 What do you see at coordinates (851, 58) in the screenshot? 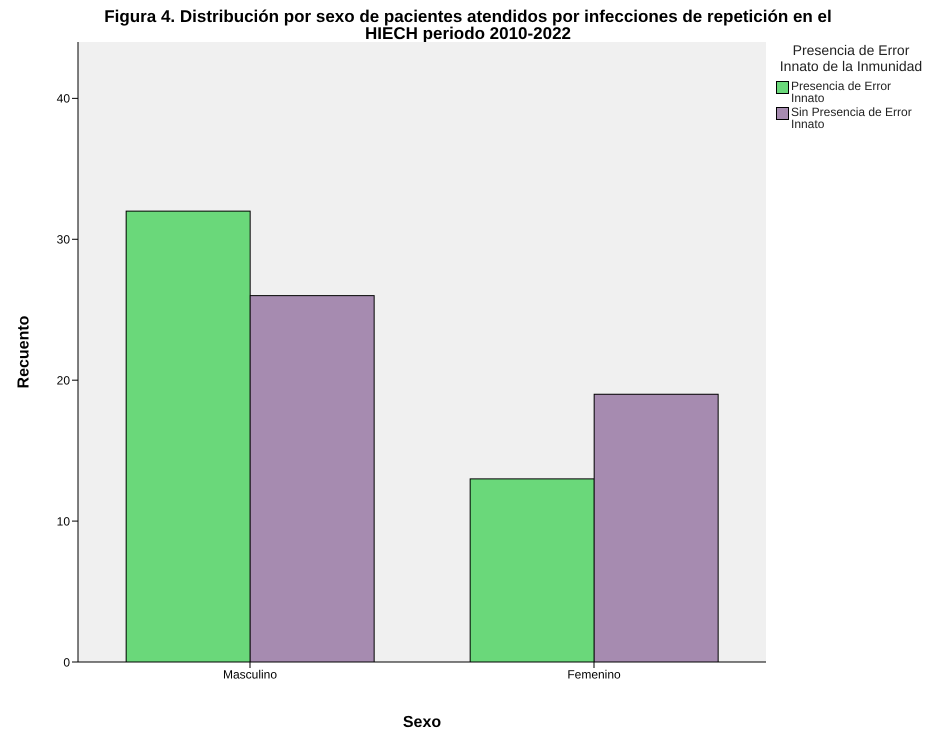
I see `legend-title: Presencia de Error Innato de la Inmunidad` at bounding box center [851, 58].